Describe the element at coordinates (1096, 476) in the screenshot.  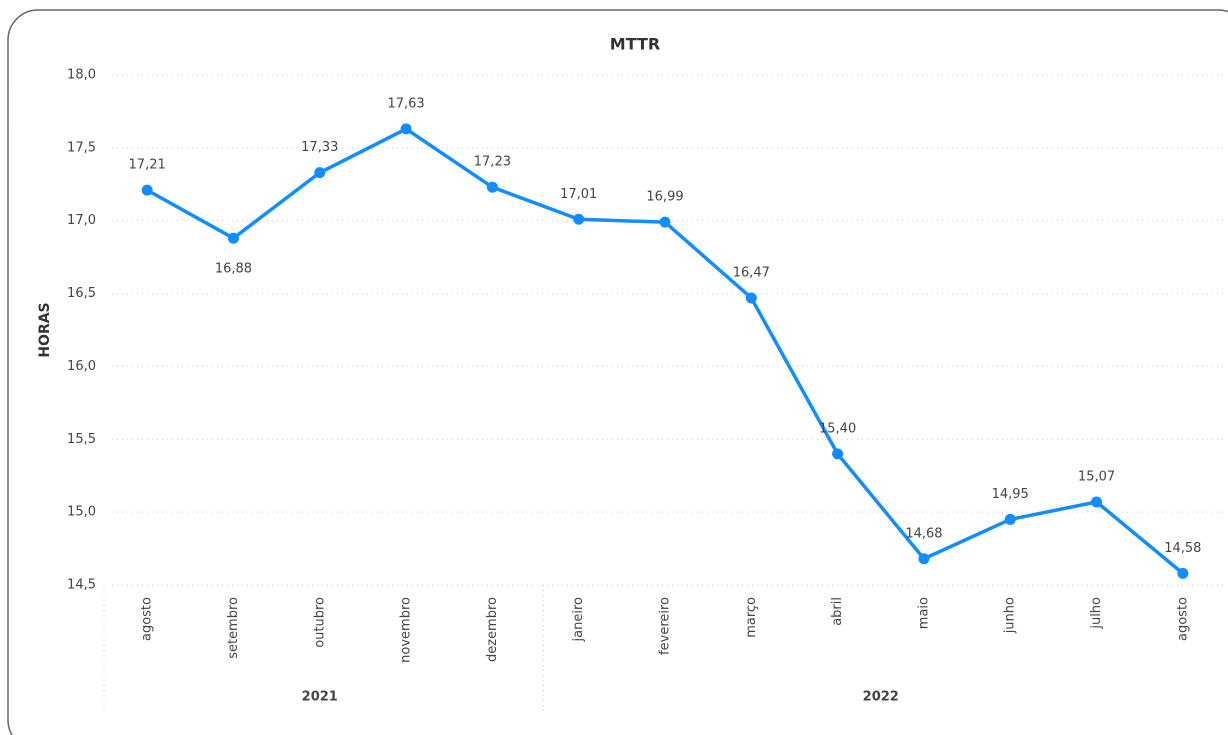
I see `data-label: 15,07` at that location.